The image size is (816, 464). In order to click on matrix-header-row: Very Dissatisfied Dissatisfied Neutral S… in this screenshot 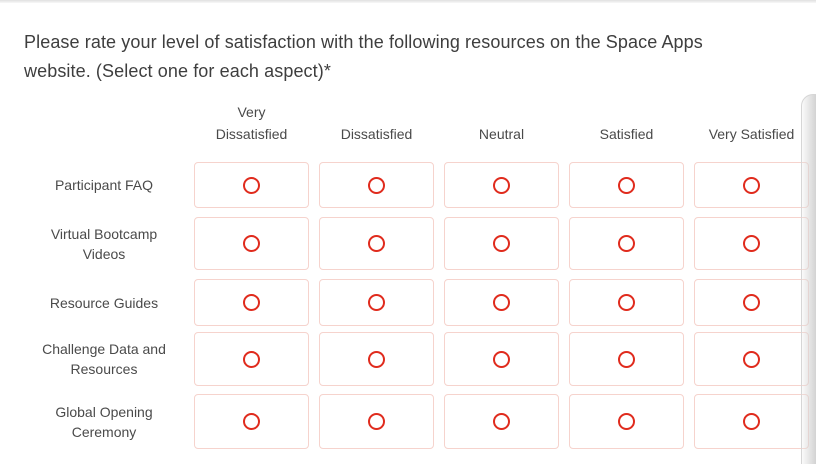, I will do `click(416, 117)`.